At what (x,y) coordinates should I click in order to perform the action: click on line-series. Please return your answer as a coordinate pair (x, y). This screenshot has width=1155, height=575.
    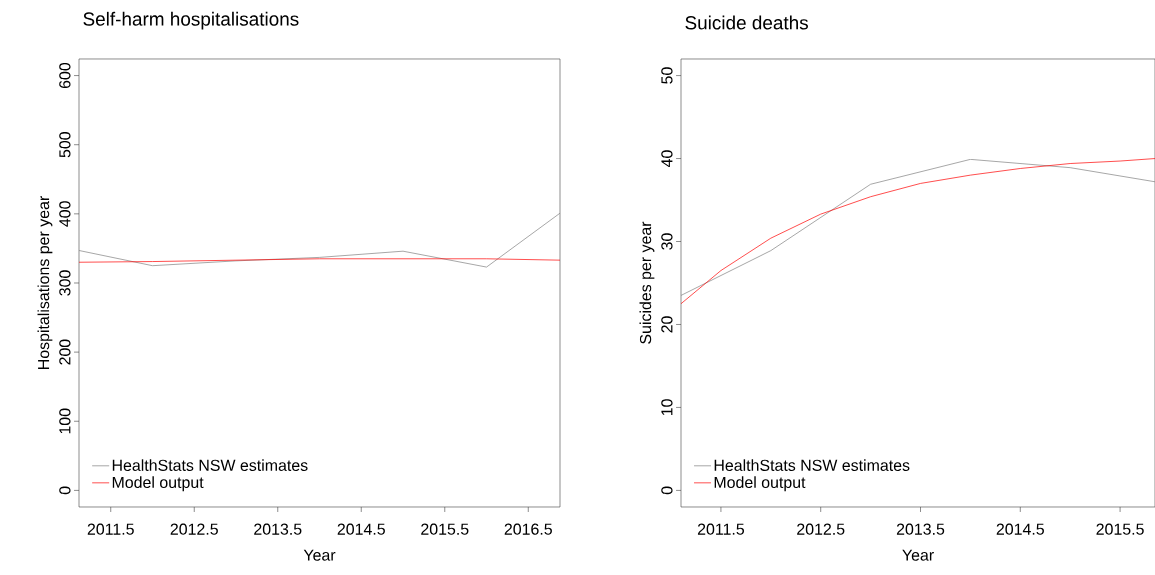
    Looking at the image, I should click on (320, 240).